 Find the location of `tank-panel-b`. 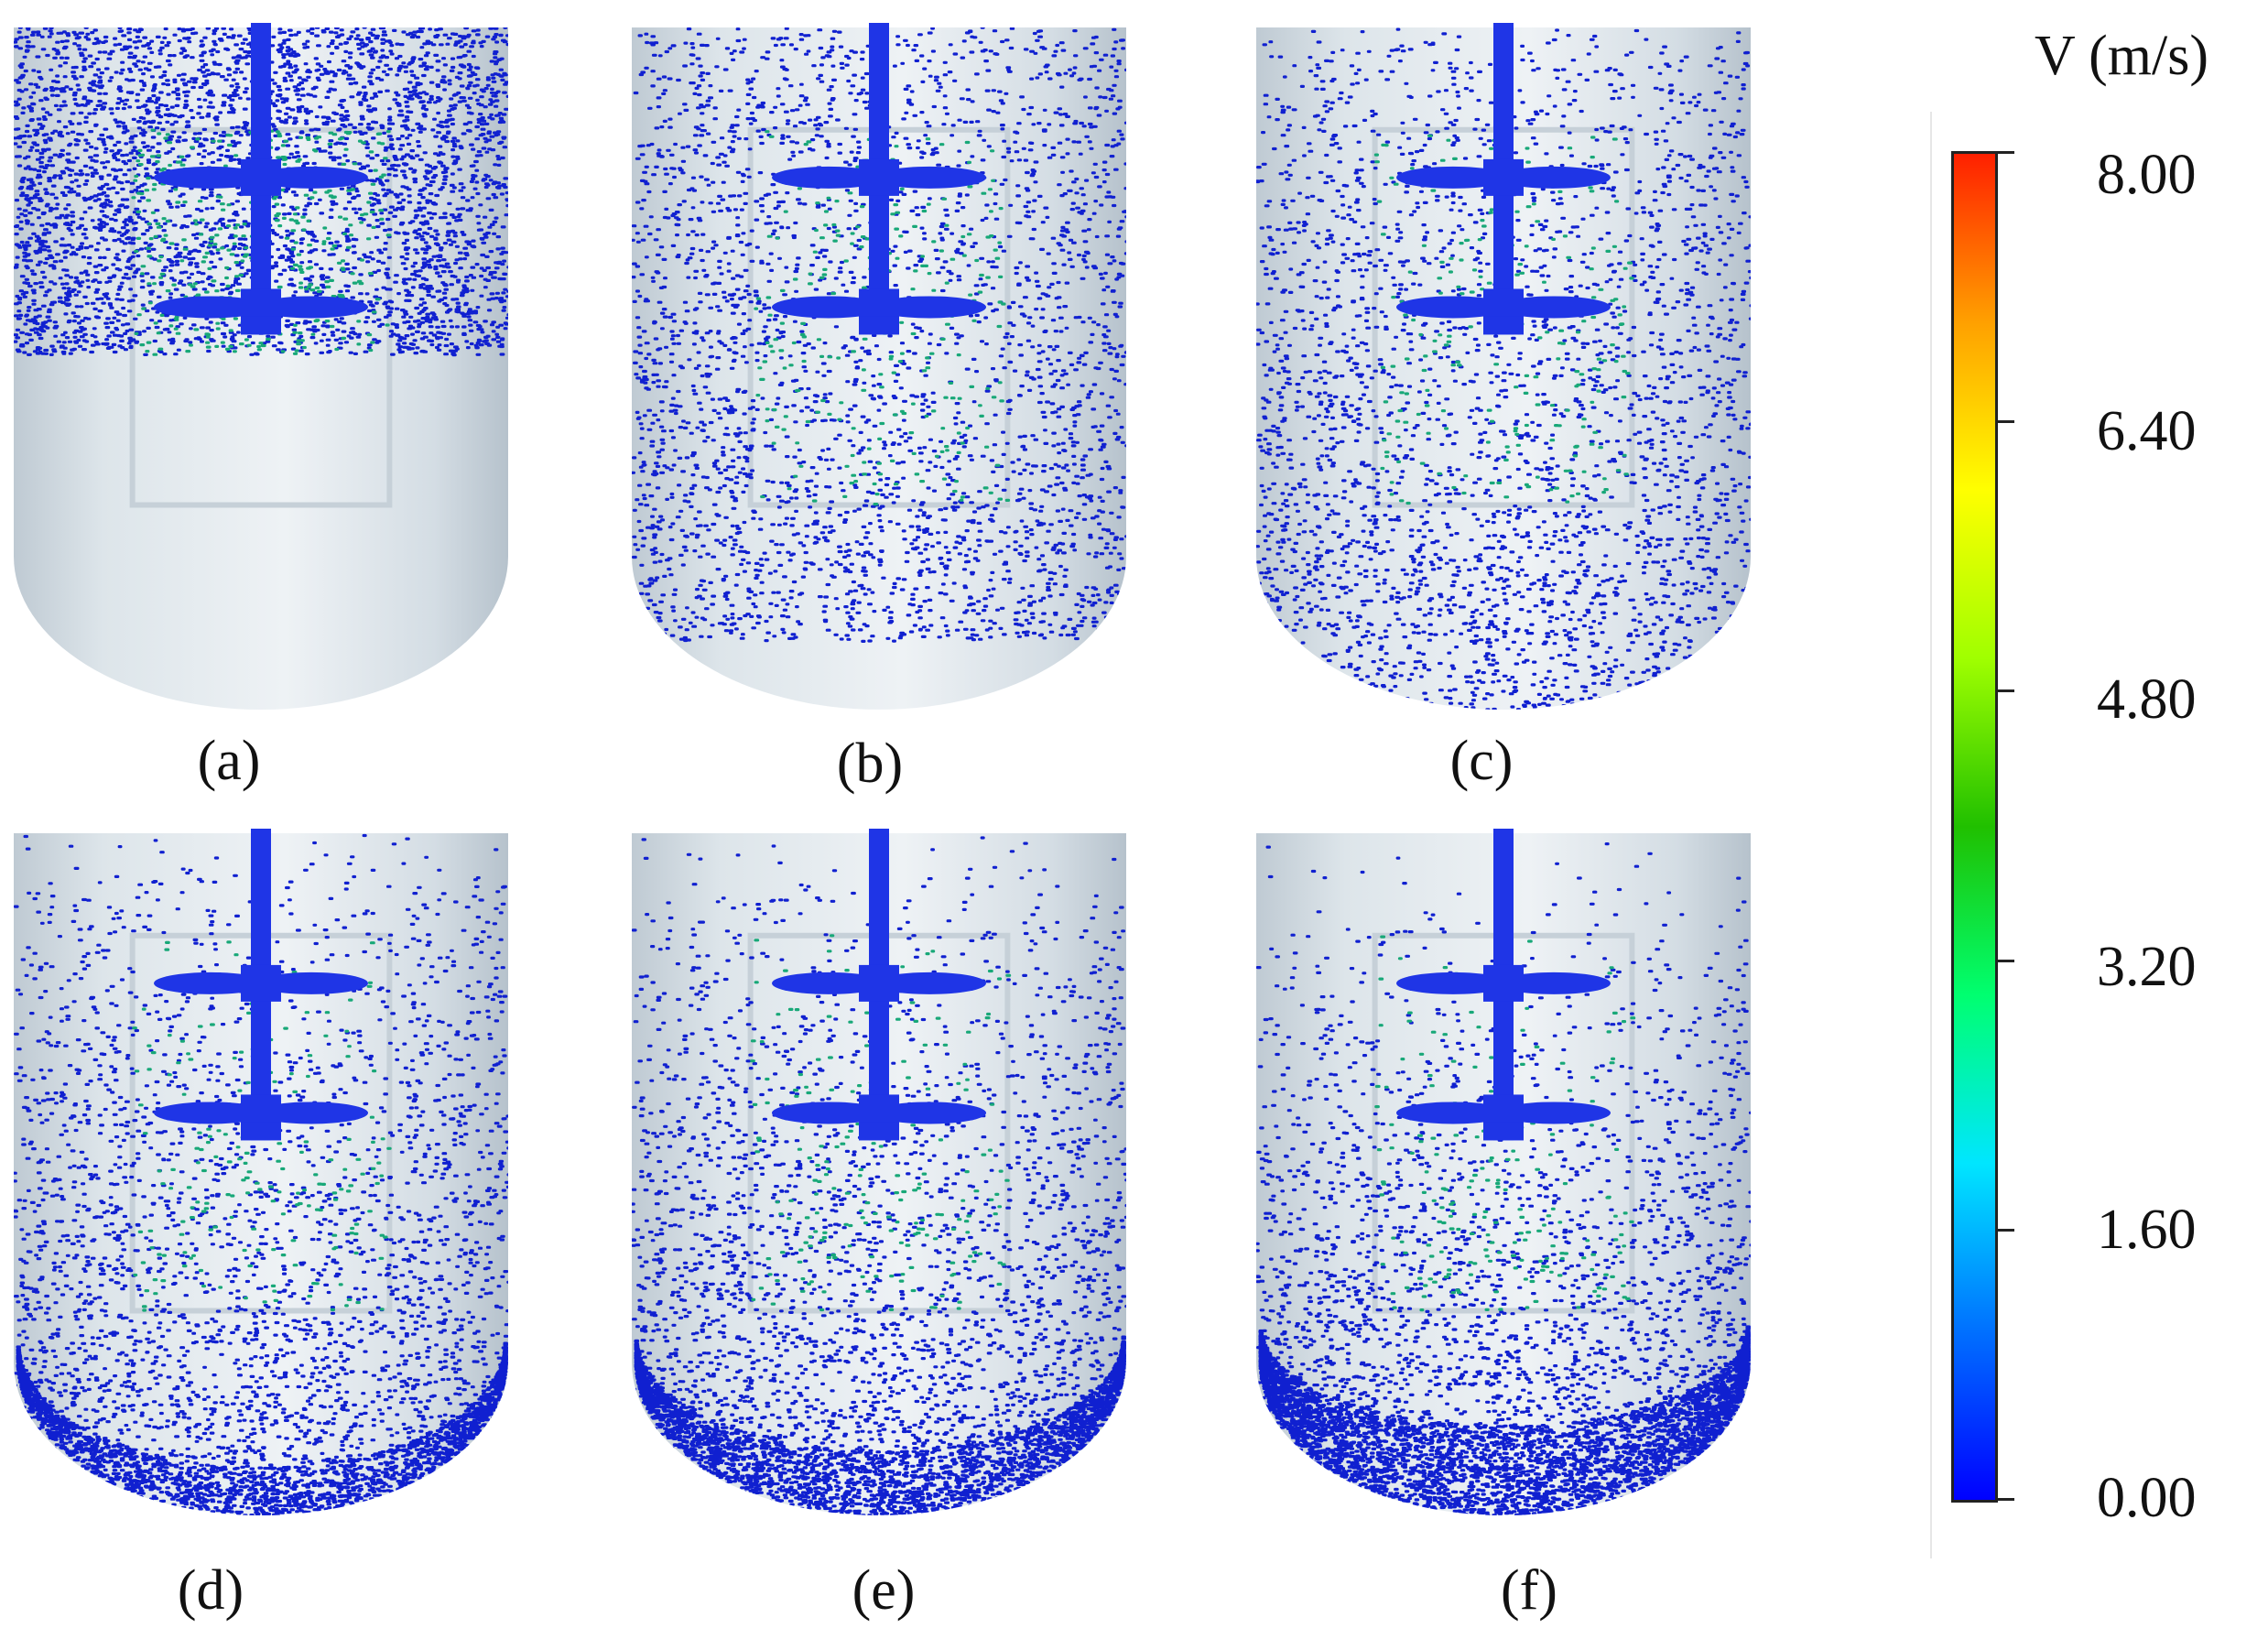

tank-panel-b is located at coordinates (879, 366).